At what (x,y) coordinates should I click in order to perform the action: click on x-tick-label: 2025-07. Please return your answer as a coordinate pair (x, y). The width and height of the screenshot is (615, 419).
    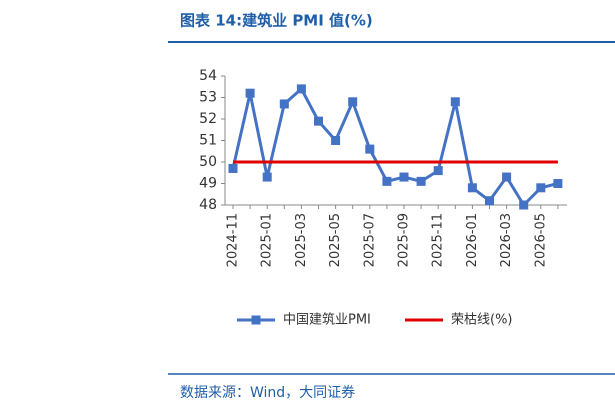
    Looking at the image, I should click on (369, 240).